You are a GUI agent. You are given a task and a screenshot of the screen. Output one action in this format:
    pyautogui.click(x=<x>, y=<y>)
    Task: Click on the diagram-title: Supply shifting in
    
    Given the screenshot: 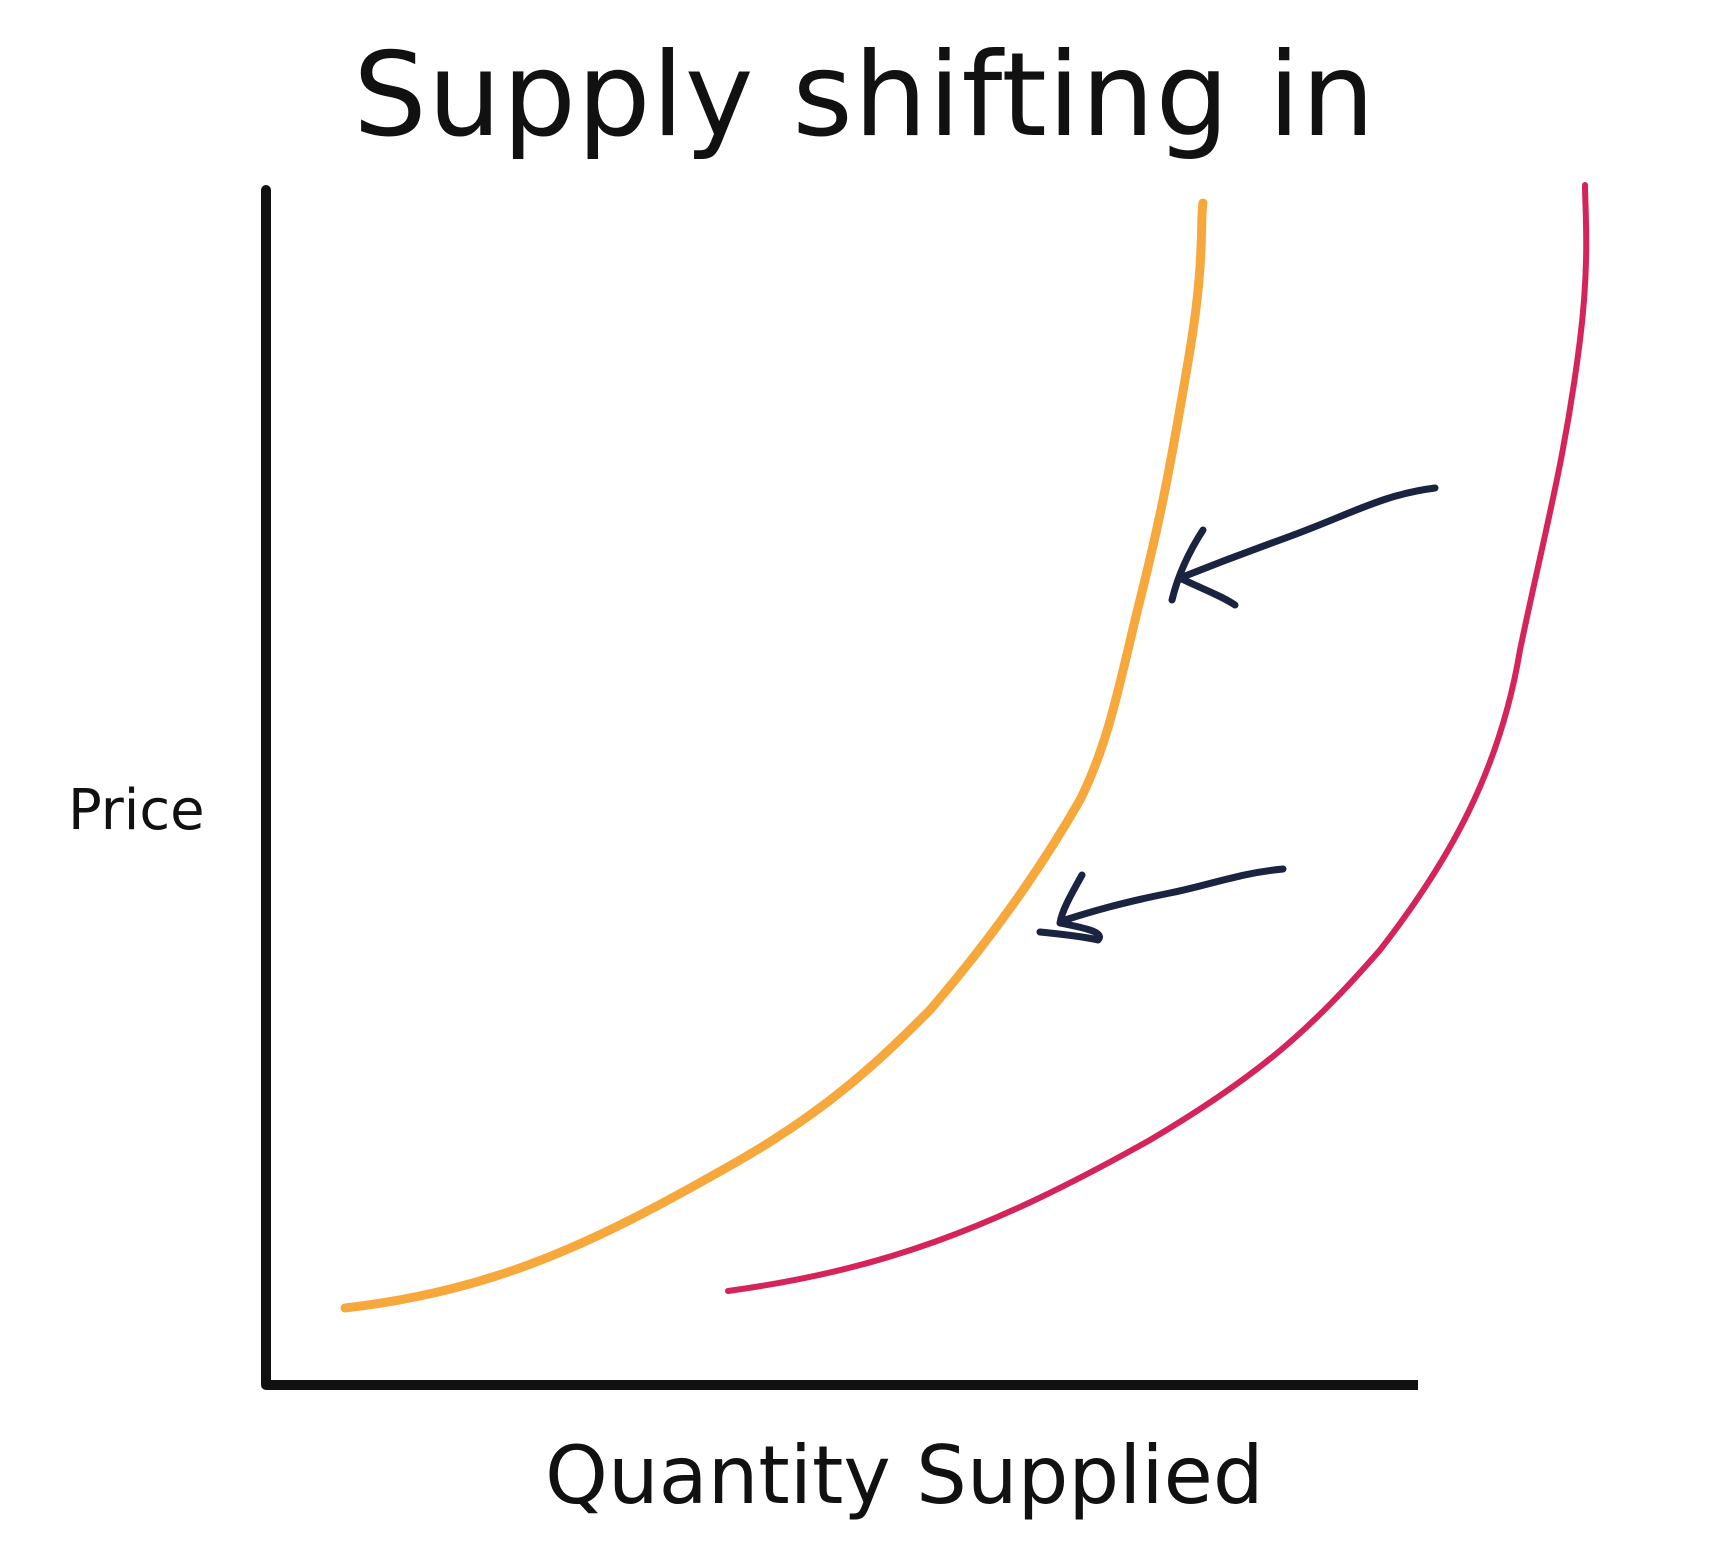 What is the action you would take?
    pyautogui.click(x=864, y=95)
    